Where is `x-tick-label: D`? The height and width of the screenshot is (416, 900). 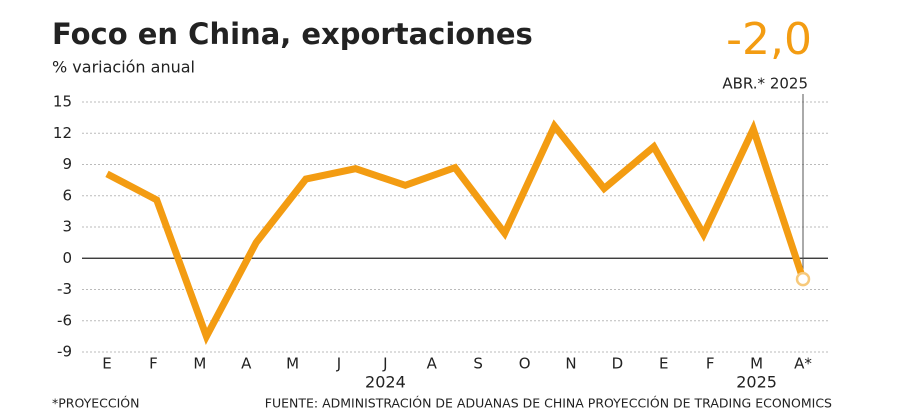 x-tick-label: D is located at coordinates (618, 364).